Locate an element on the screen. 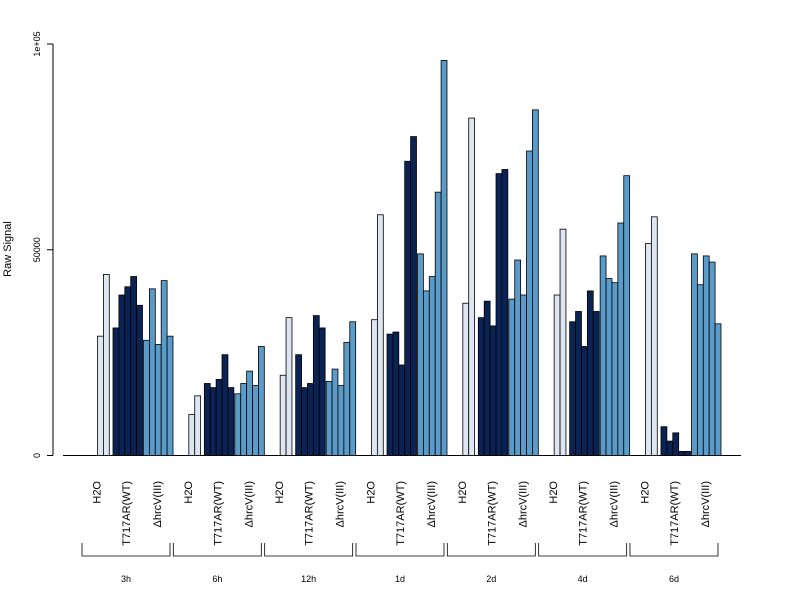 This screenshot has height=600, width=800. time-label-6d: 6d is located at coordinates (674, 579).